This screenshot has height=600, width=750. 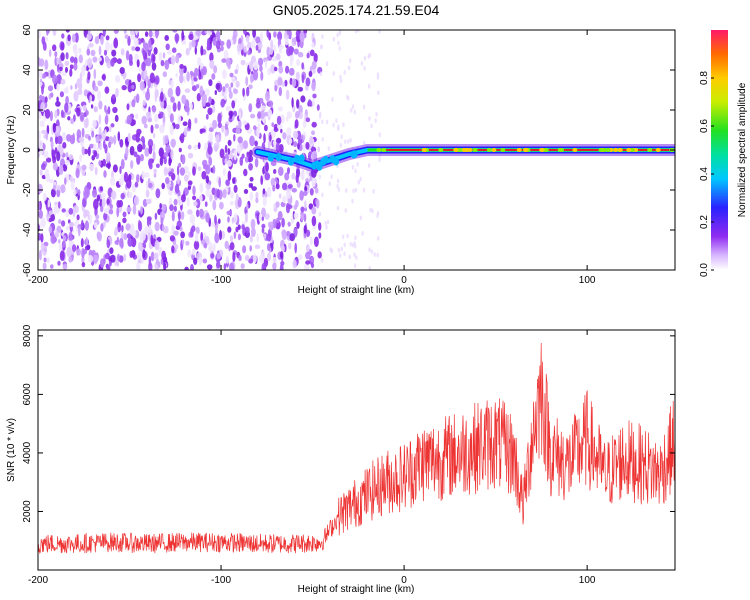 I want to click on snr-x-tick-label: 0, so click(x=404, y=580).